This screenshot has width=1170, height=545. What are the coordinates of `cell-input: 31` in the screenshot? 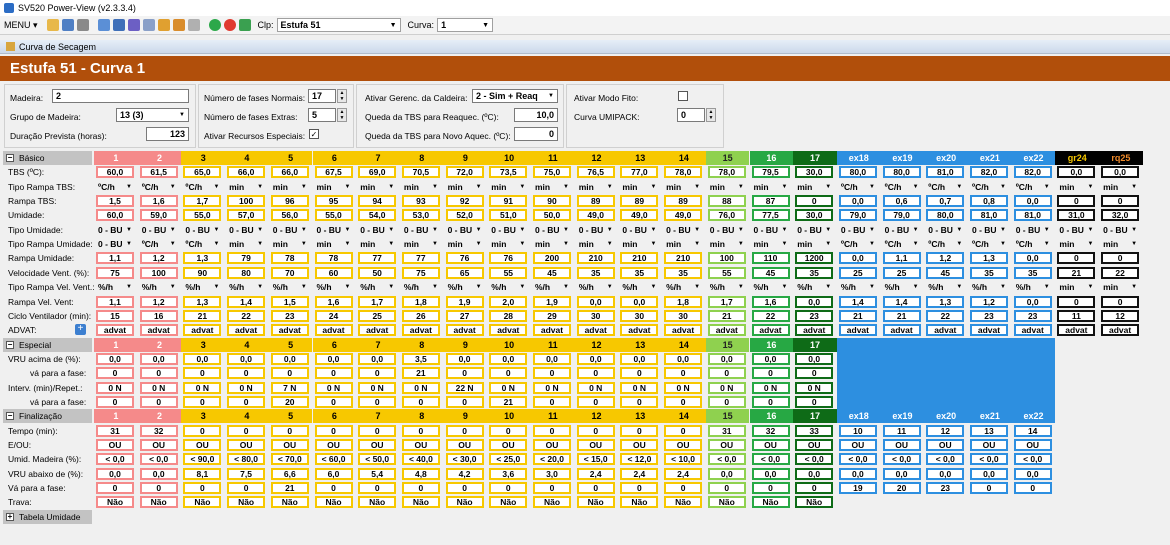 It's located at (726, 430).